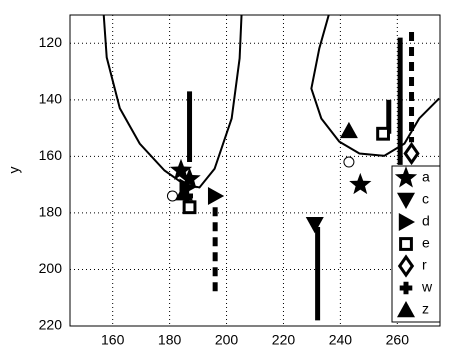 Image resolution: width=474 pixels, height=361 pixels. Describe the element at coordinates (425, 309) in the screenshot. I see `legend-label: z` at that location.